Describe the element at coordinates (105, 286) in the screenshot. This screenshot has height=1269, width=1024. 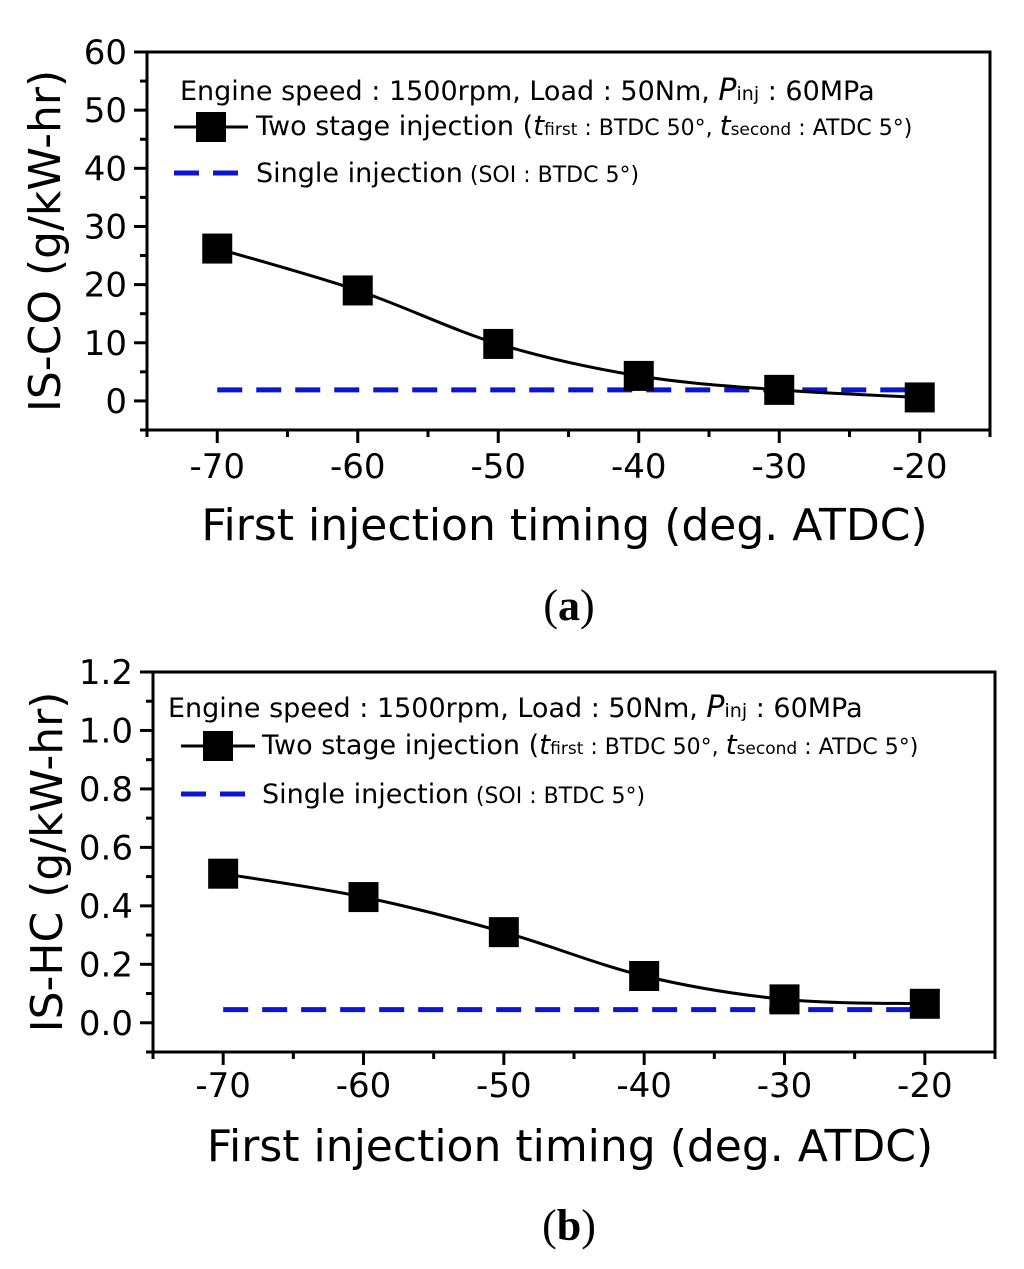
I see `y-tick-label: 20` at that location.